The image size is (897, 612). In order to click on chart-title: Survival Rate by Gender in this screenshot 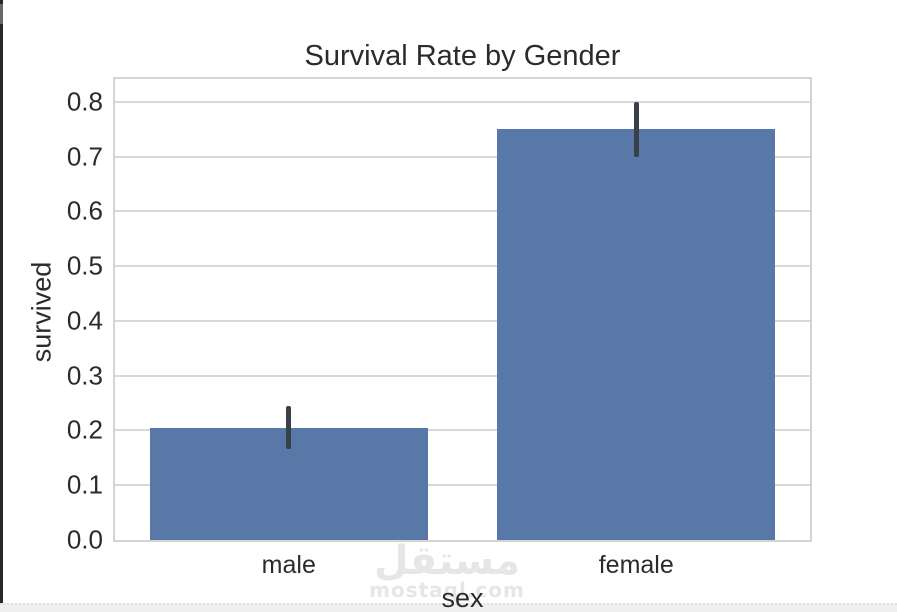, I will do `click(462, 56)`.